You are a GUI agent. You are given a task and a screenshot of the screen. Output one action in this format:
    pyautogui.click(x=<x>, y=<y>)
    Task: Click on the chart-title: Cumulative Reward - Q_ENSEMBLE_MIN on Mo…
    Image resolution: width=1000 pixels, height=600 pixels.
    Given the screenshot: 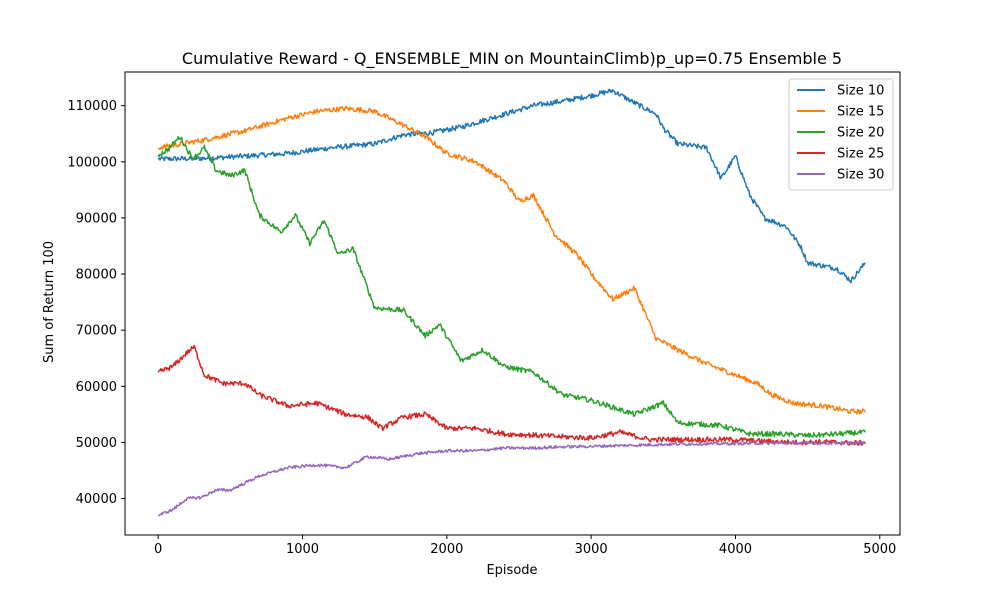 What is the action you would take?
    pyautogui.click(x=512, y=59)
    